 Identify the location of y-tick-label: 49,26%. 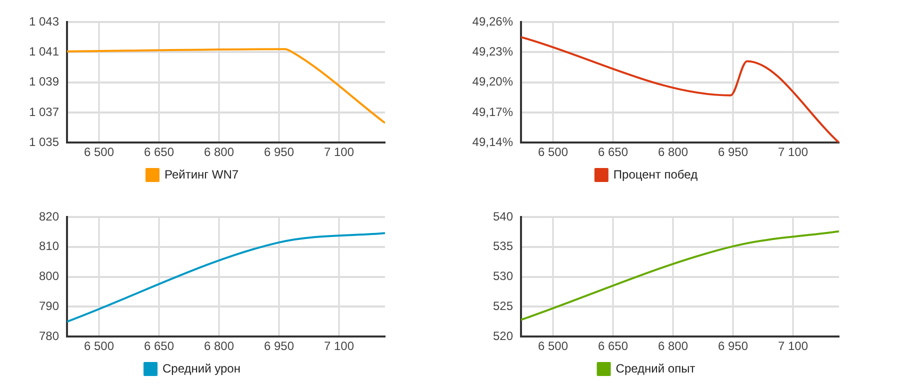
(493, 21).